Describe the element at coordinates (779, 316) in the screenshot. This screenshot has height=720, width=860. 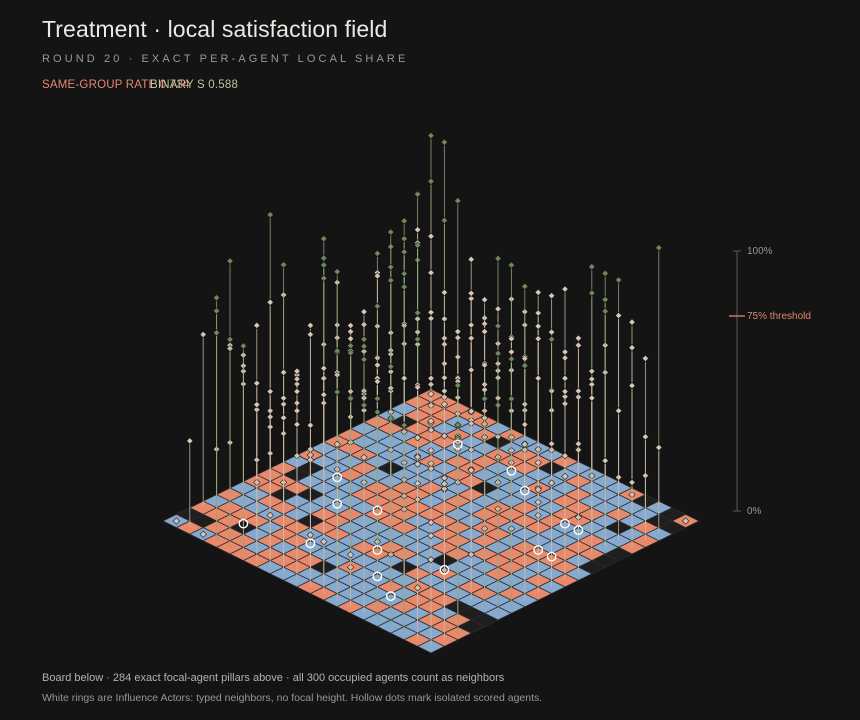
I see `threshold-label: 75% threshold` at that location.